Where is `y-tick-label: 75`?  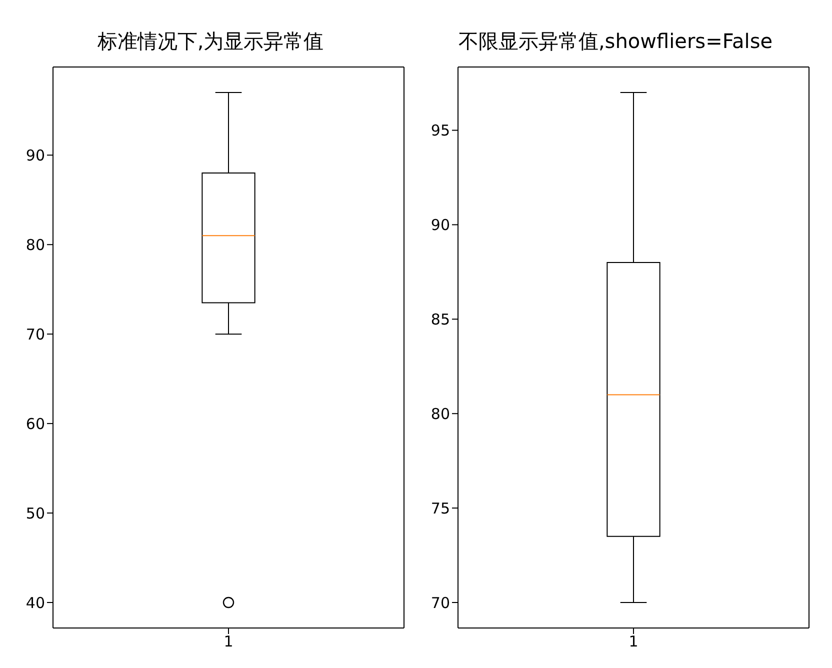
y-tick-label: 75 is located at coordinates (440, 508).